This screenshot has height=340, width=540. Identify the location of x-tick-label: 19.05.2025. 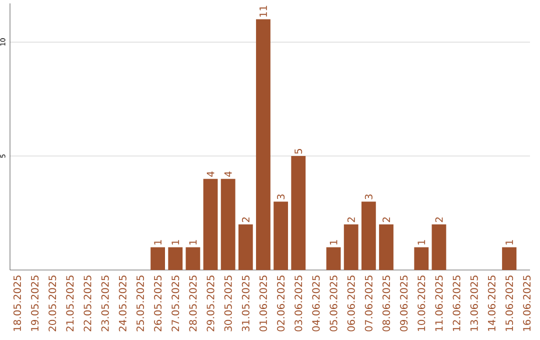
(34, 303).